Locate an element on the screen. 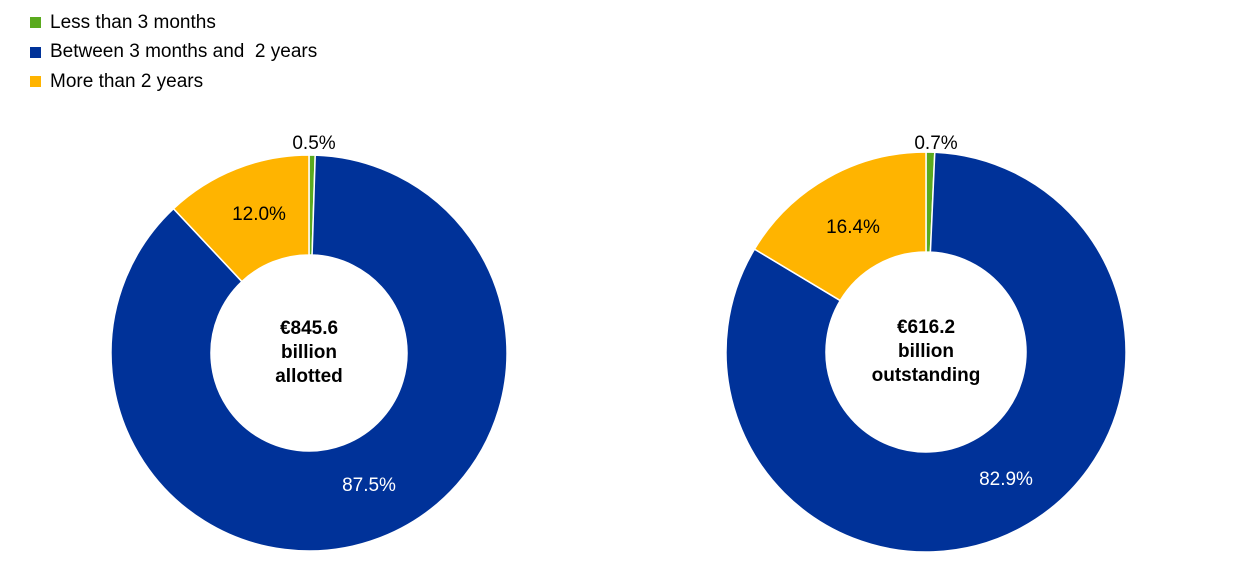 This screenshot has height=583, width=1240. legend-swatch-green is located at coordinates (35, 23).